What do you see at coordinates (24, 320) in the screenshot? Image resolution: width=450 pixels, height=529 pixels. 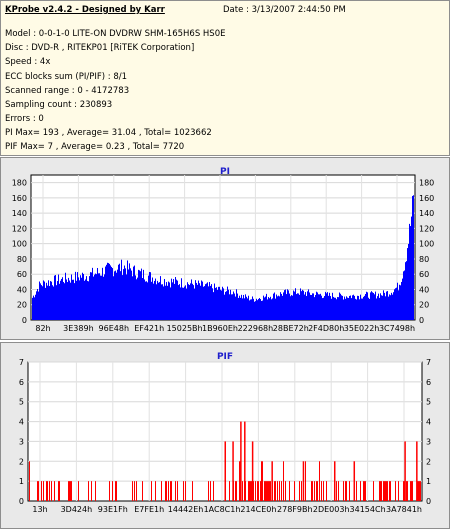 I see `pi-ytick-left: 0` at bounding box center [24, 320].